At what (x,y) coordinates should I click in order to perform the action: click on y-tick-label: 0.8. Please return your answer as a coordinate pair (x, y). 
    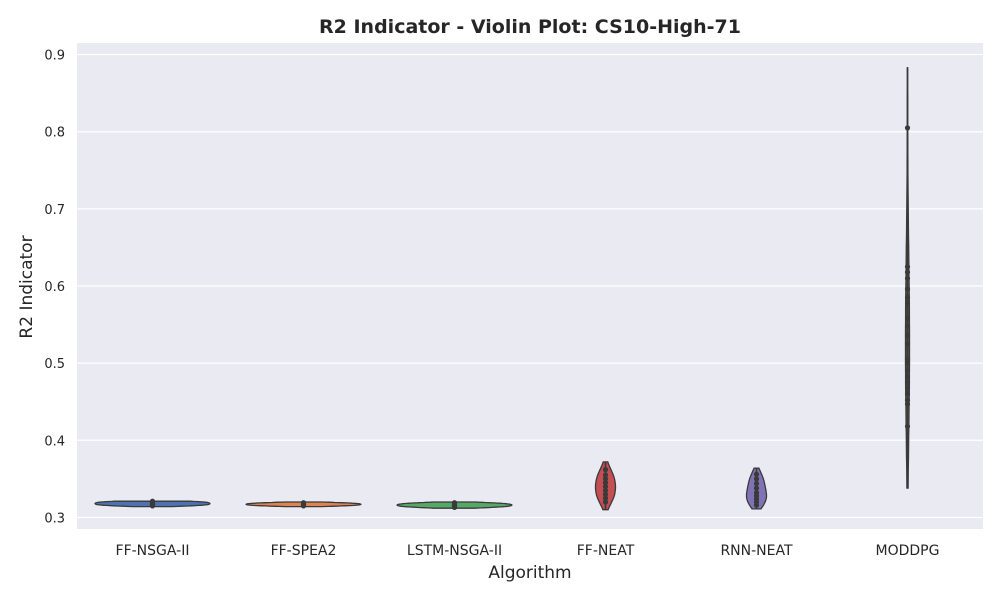
    Looking at the image, I should click on (54, 133).